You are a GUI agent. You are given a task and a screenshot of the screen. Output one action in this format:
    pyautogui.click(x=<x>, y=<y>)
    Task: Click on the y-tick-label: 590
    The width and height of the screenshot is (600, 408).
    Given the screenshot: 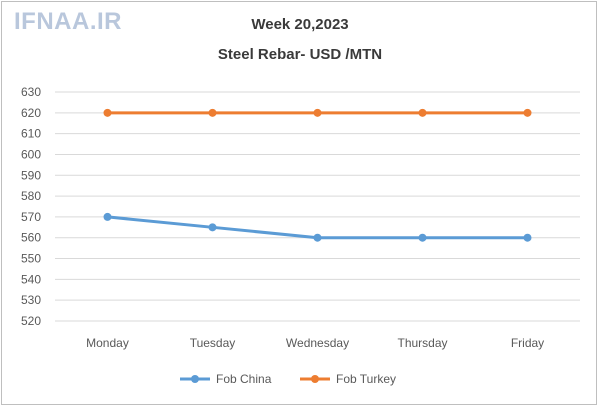 What is the action you would take?
    pyautogui.click(x=31, y=175)
    